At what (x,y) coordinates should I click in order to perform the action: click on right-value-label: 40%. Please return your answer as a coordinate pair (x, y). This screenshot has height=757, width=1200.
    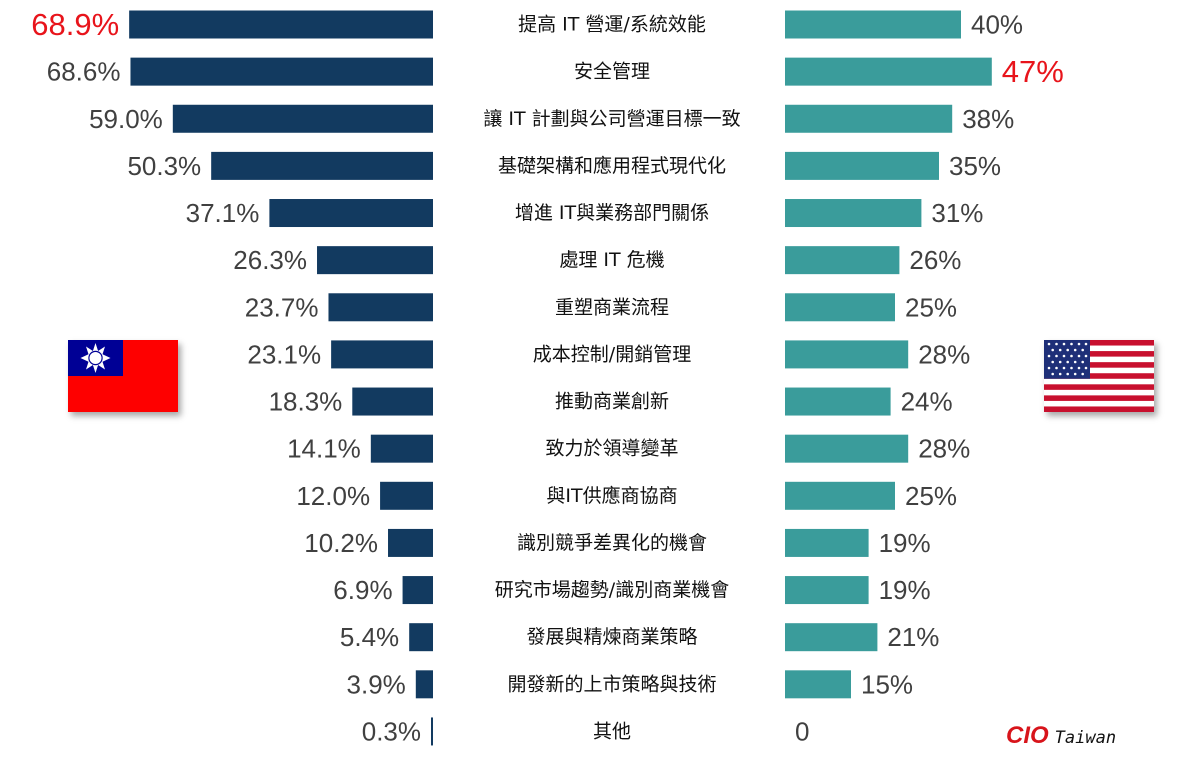
    Looking at the image, I should click on (997, 25).